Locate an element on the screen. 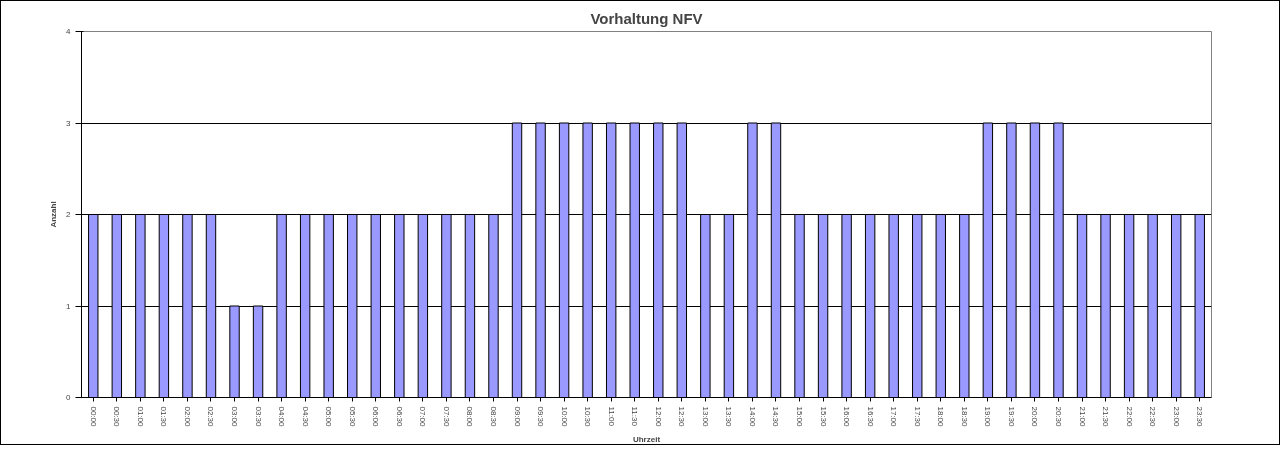 Image resolution: width=1286 pixels, height=451 pixels. x-tick-label: 22:00 is located at coordinates (1129, 417).